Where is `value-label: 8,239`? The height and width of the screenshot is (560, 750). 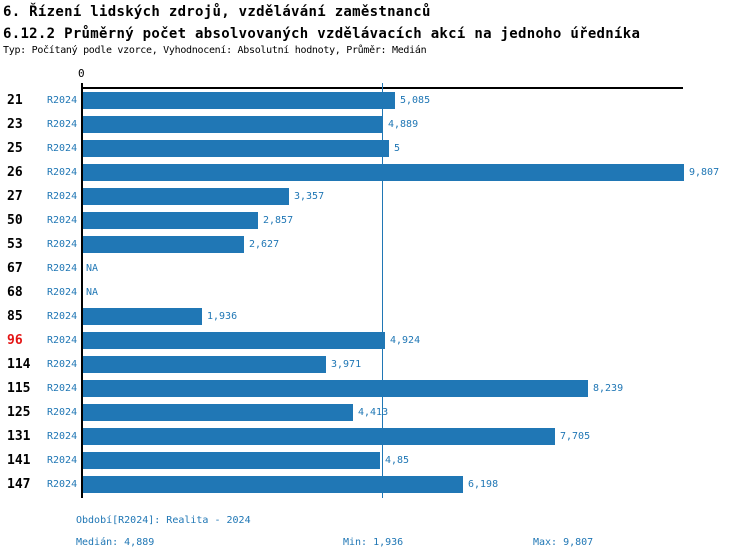 value-label: 8,239 is located at coordinates (608, 388).